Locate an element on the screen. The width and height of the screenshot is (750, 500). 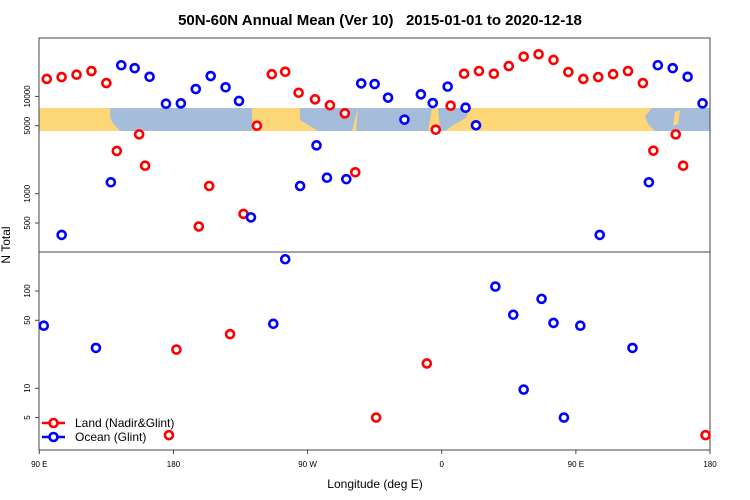
legend: Land (Nadir&Glint)Ocean (Glint) is located at coordinates (108, 430).